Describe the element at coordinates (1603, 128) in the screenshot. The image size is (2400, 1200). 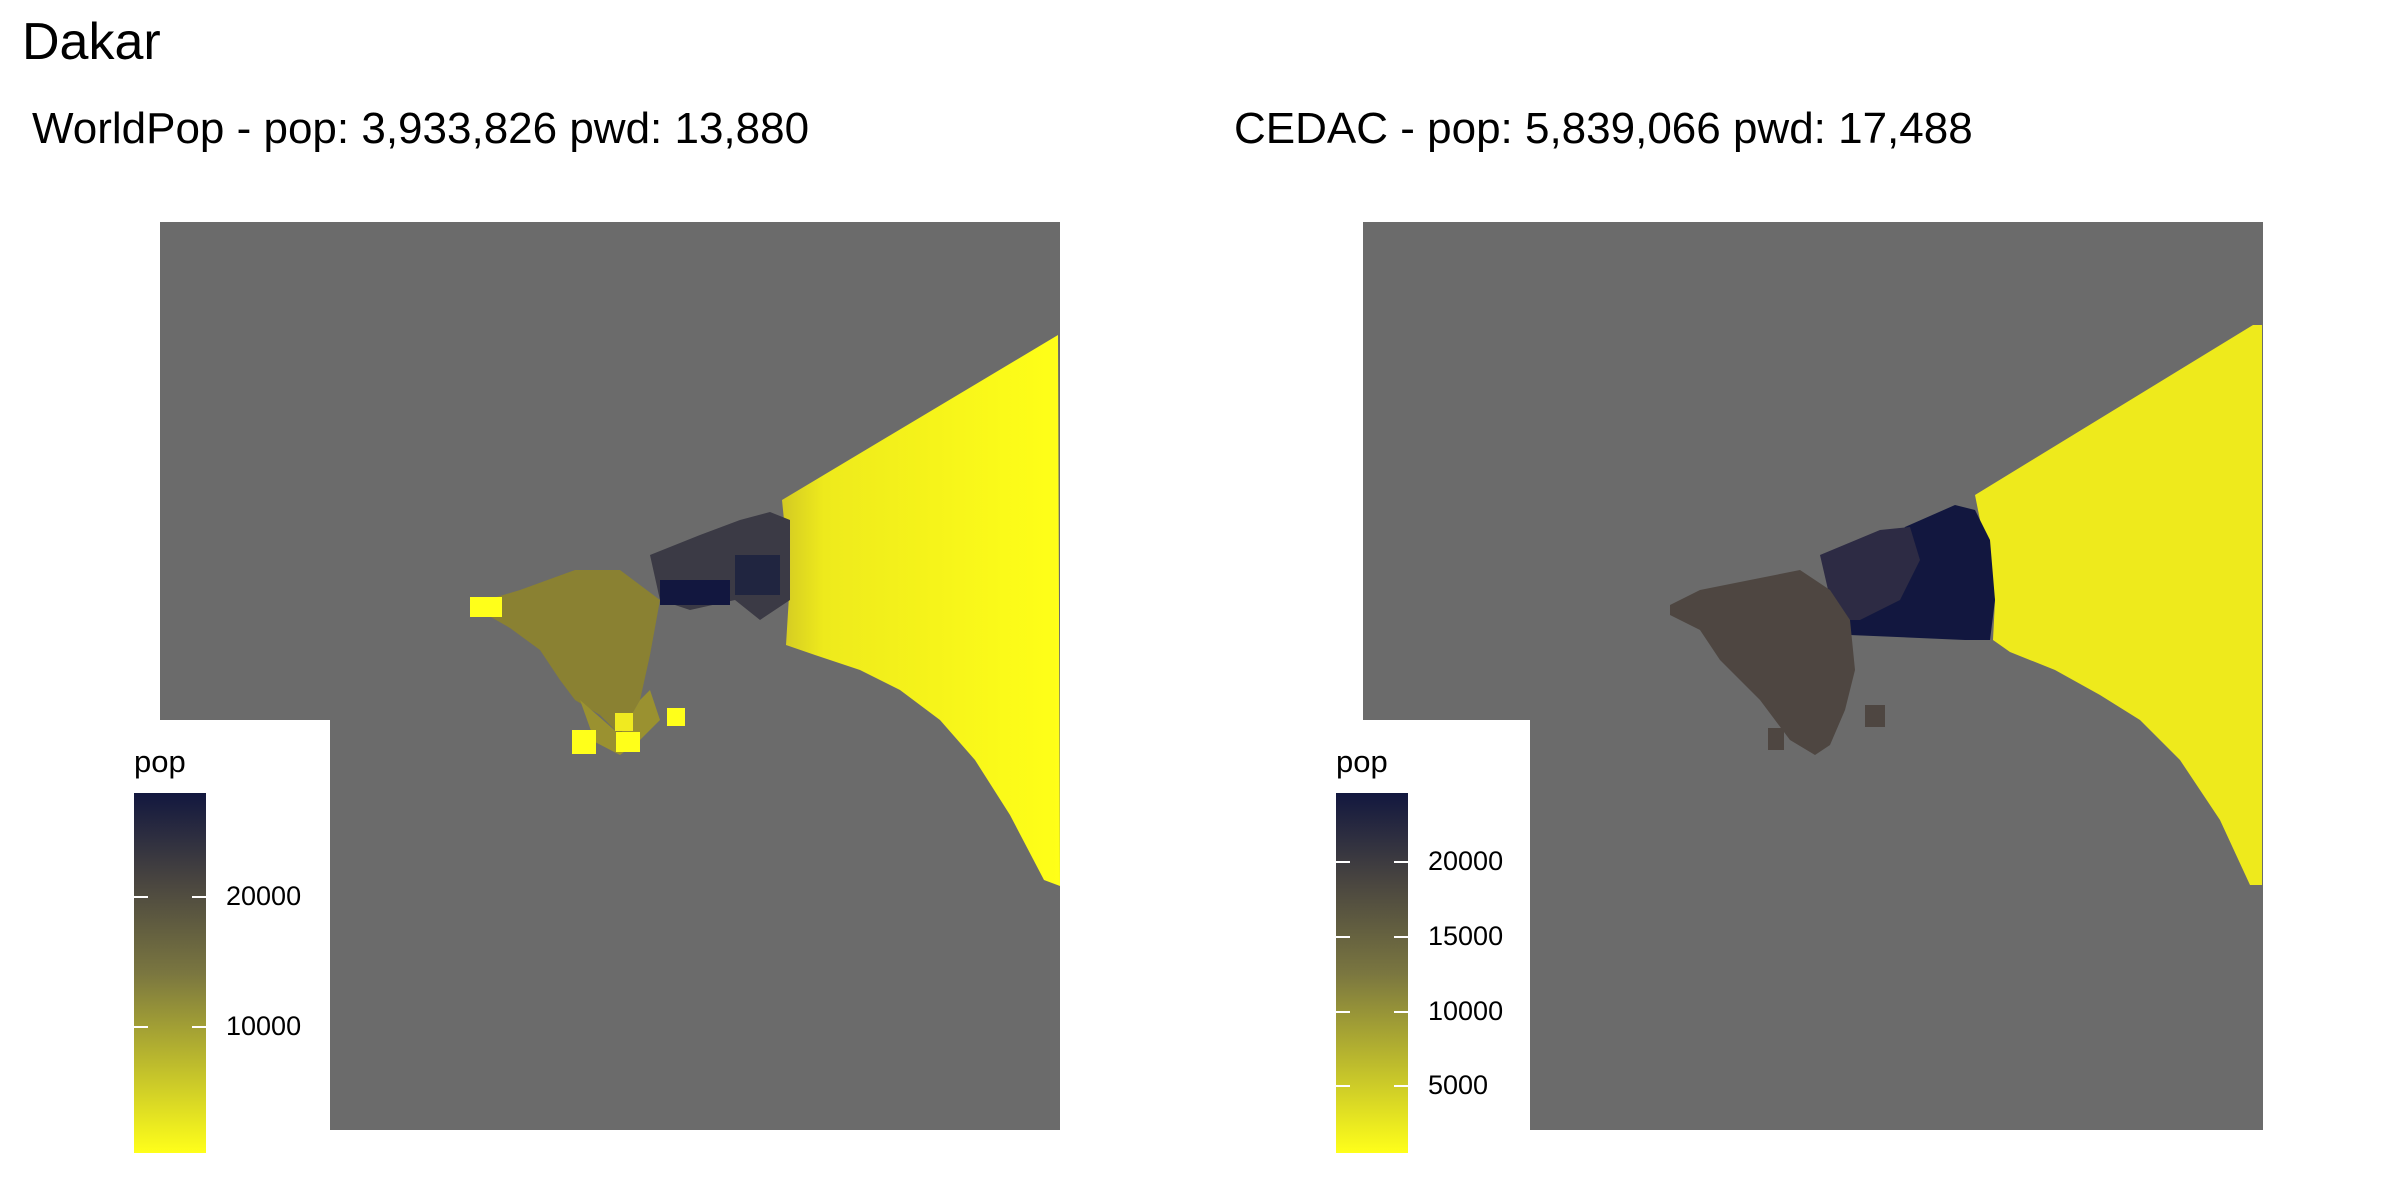
I see `cedac-panel-title: CEDAC - pop: 5,839,066 pwd: 17,488` at that location.